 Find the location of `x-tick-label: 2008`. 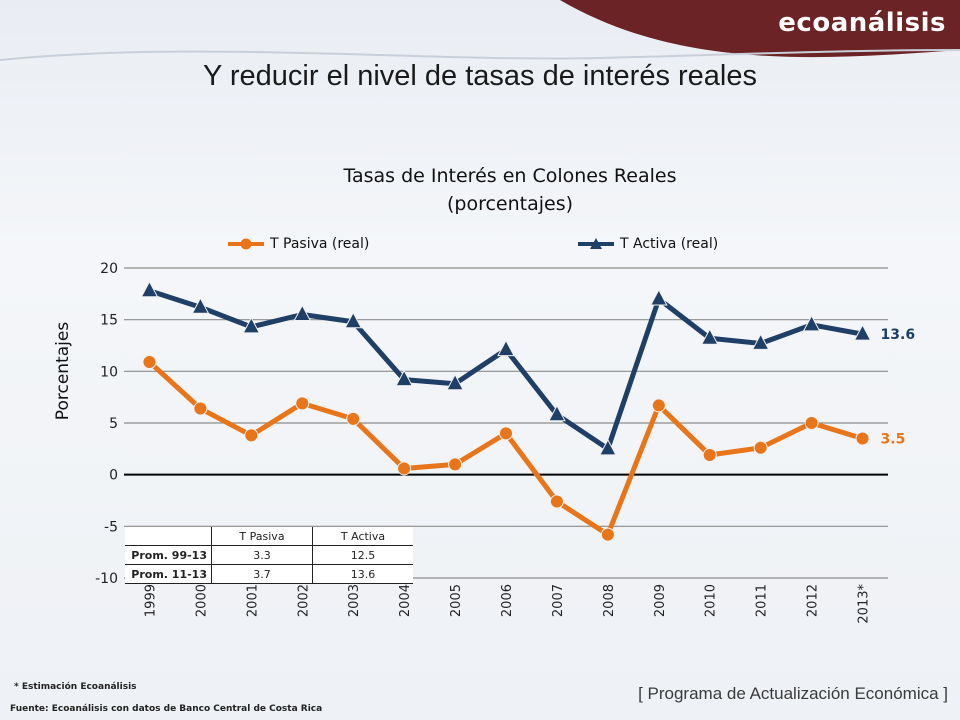

x-tick-label: 2008 is located at coordinates (609, 600).